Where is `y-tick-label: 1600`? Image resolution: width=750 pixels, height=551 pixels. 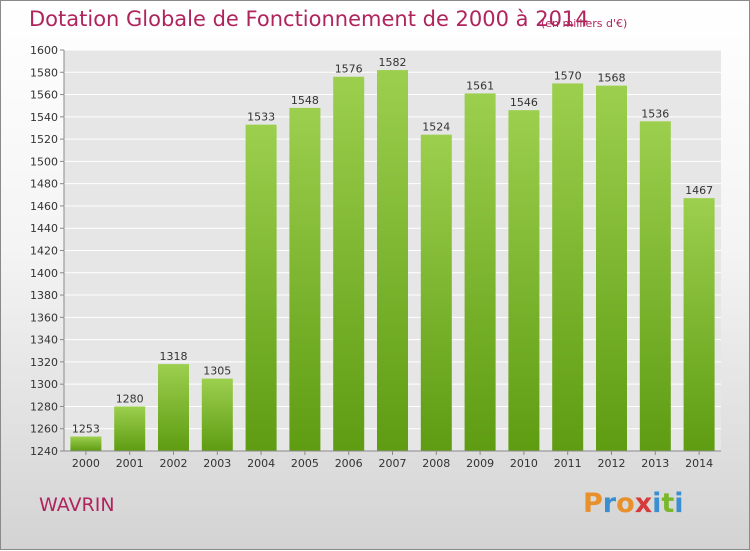 y-tick-label: 1600 is located at coordinates (44, 50).